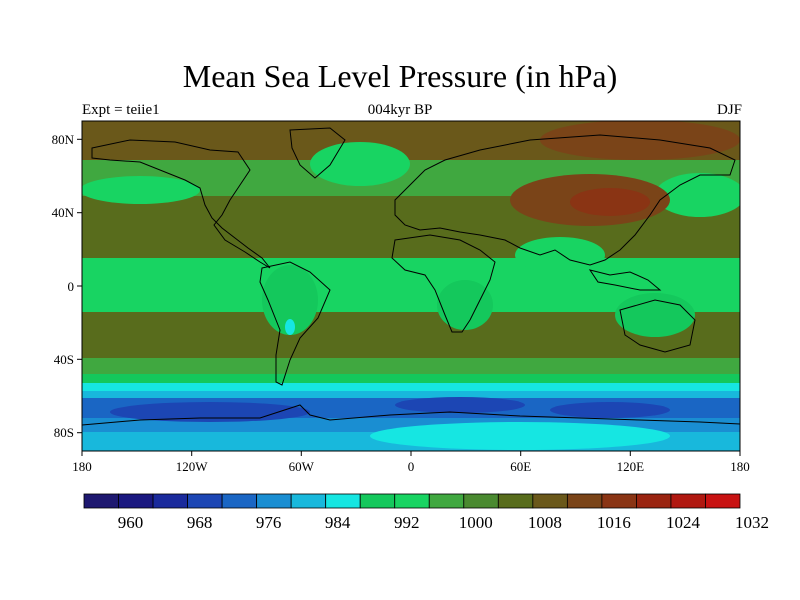 The width and height of the screenshot is (800, 600). Describe the element at coordinates (752, 522) in the screenshot. I see `colorbar-label: 1032` at that location.